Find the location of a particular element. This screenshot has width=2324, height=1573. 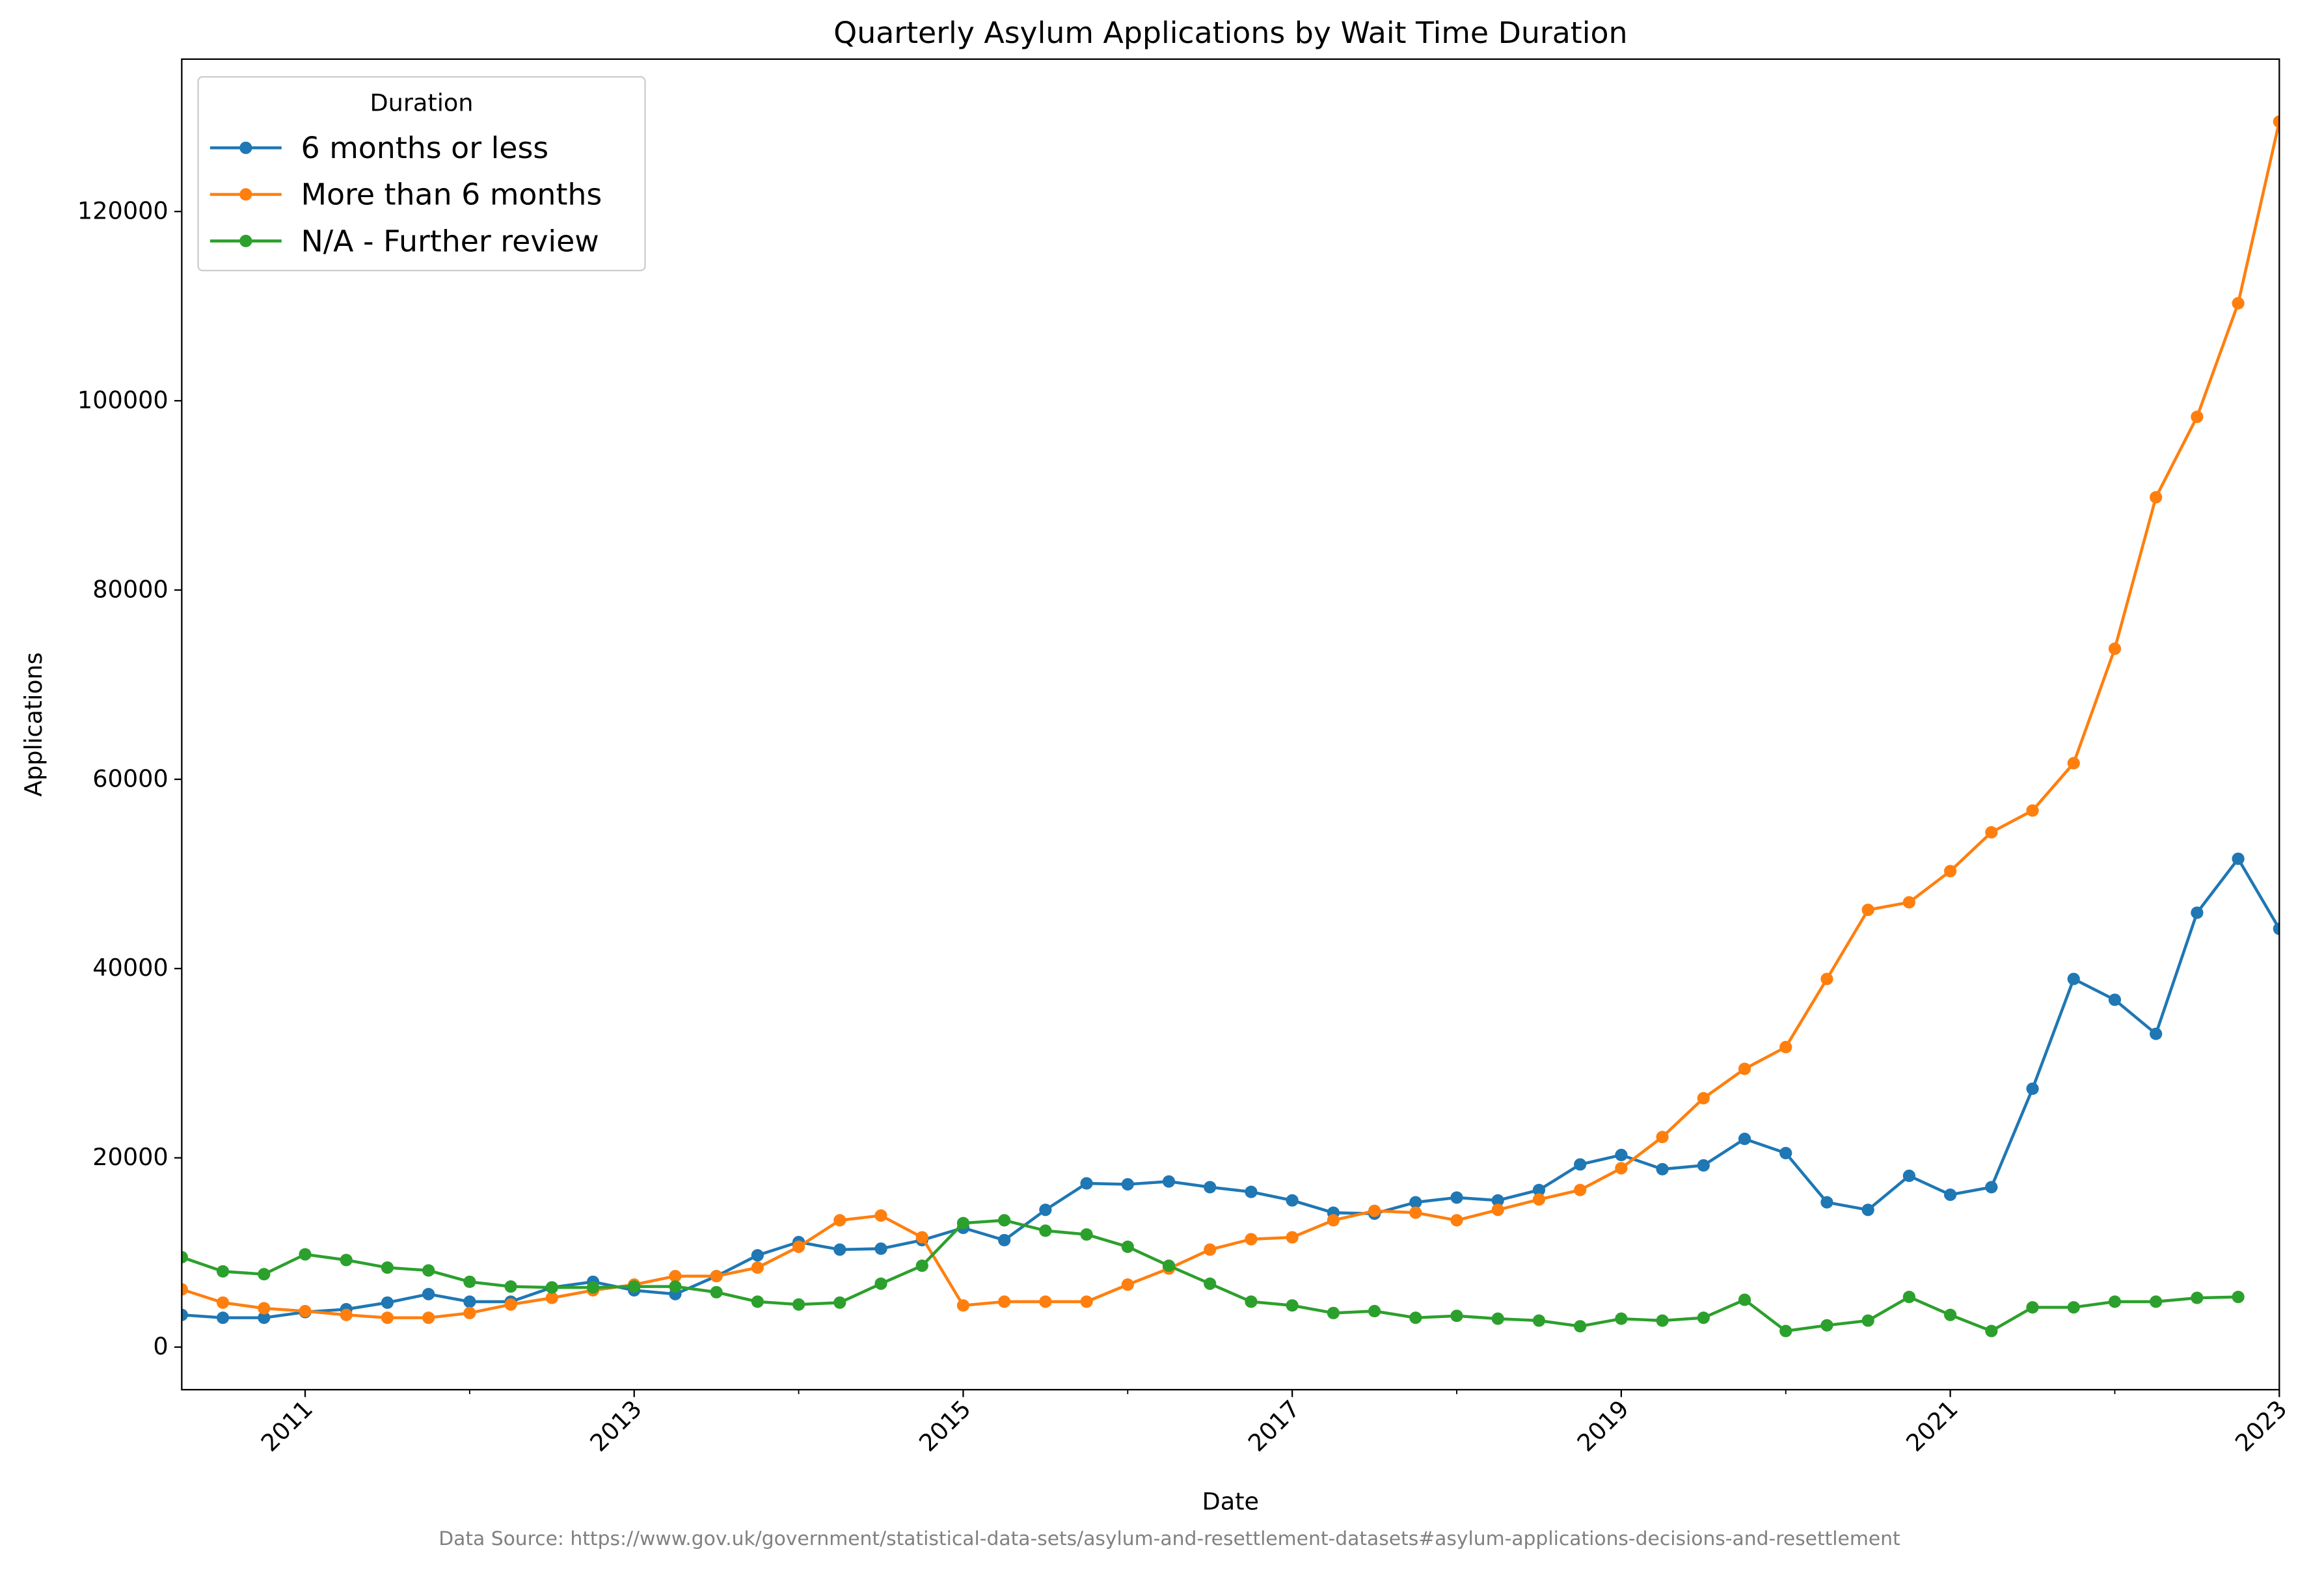

y-tick-label: 80000 is located at coordinates (130, 589).